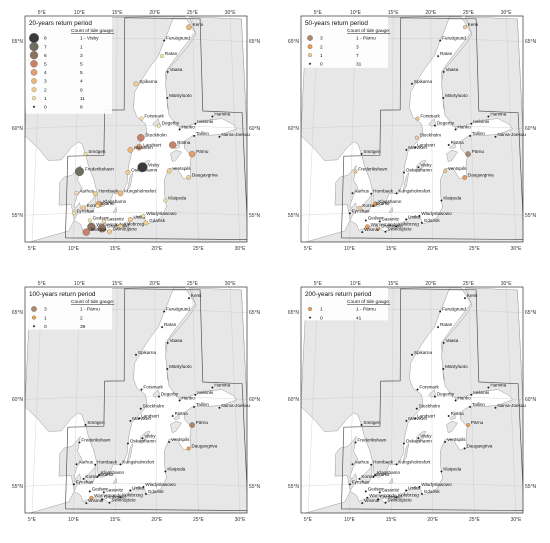  Describe the element at coordinates (419, 169) in the screenshot. I see `station-label: Oskarshamn` at that location.